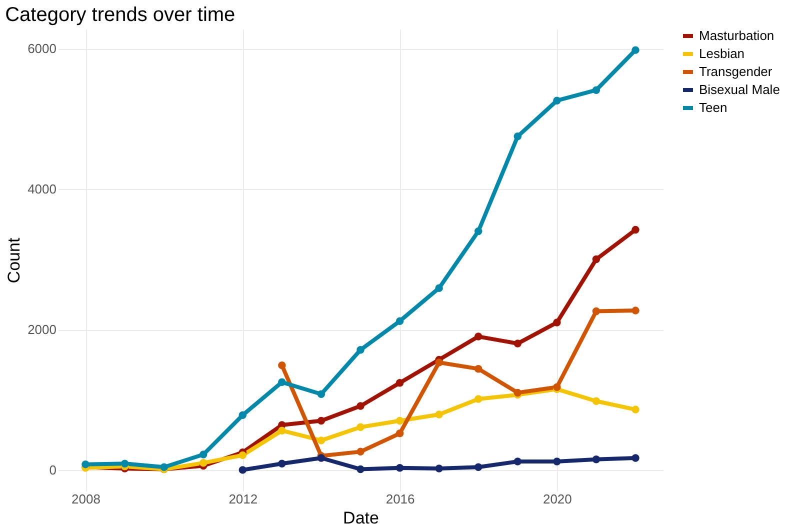 The width and height of the screenshot is (790, 531). What do you see at coordinates (120, 15) in the screenshot?
I see `chart-title: Category trends over time` at bounding box center [120, 15].